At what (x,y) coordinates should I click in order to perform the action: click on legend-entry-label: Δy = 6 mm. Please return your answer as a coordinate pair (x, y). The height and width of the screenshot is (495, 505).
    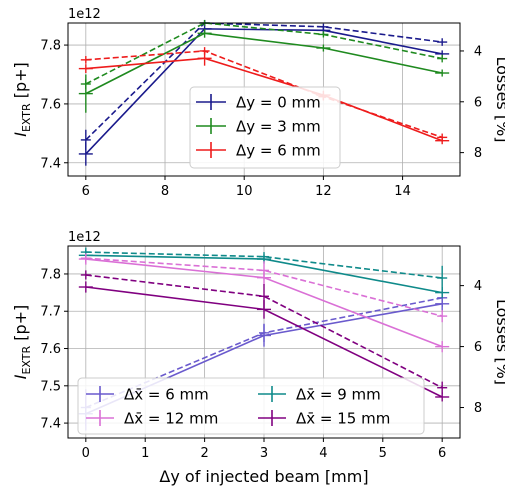
    Looking at the image, I should click on (278, 151).